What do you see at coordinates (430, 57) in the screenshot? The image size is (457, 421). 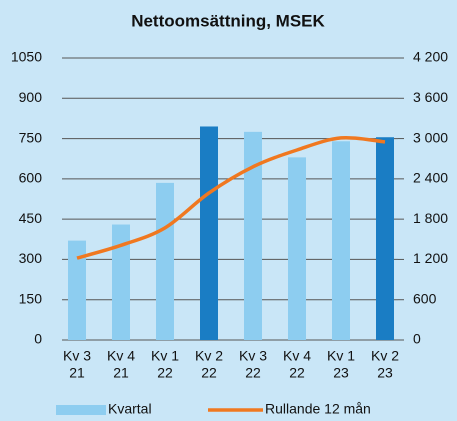 I see `y2-tick-label: 4 200` at bounding box center [430, 57].